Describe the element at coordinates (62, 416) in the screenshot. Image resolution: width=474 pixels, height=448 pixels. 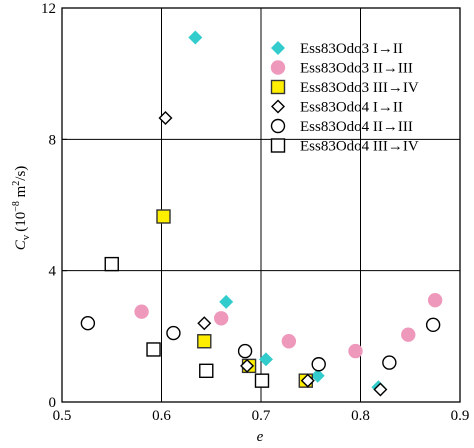
I see `x-tick-label: 0.5` at that location.